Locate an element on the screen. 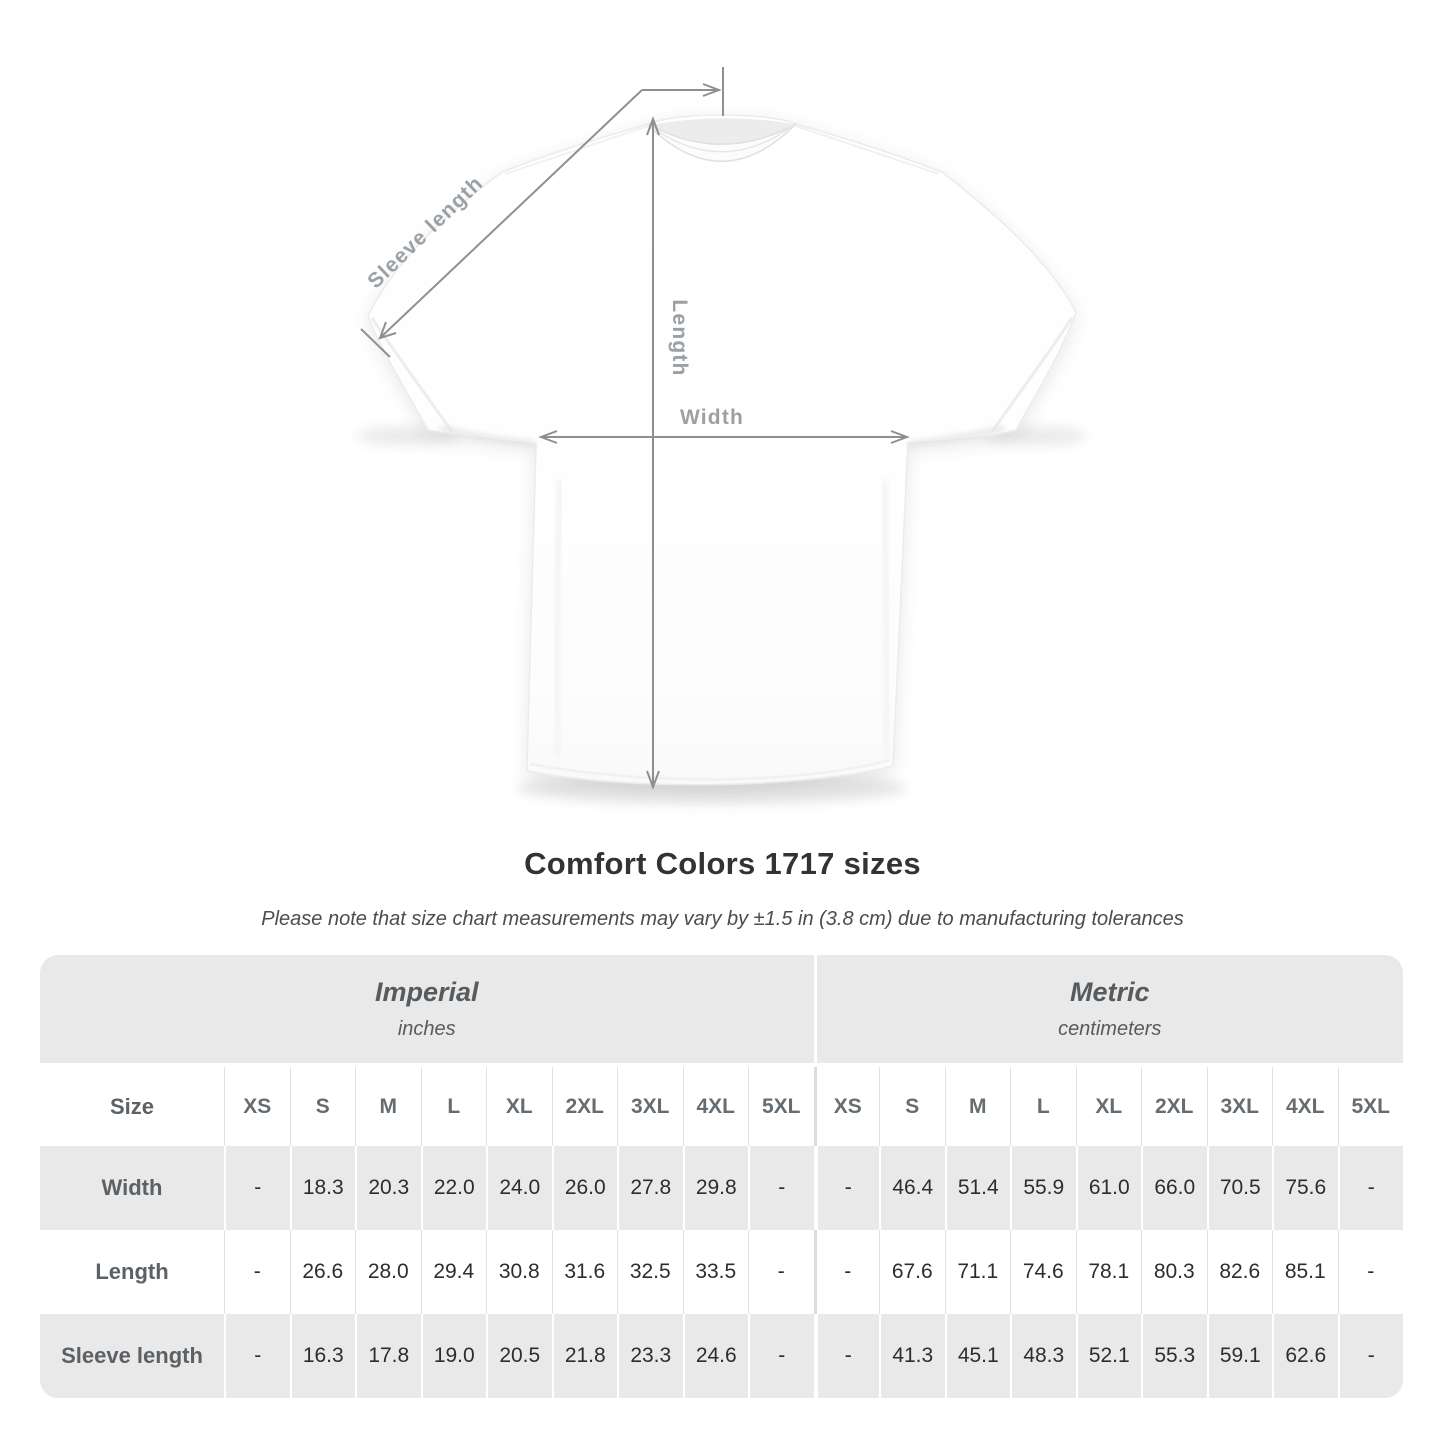 The image size is (1445, 1445). length-label: Length is located at coordinates (679, 337).